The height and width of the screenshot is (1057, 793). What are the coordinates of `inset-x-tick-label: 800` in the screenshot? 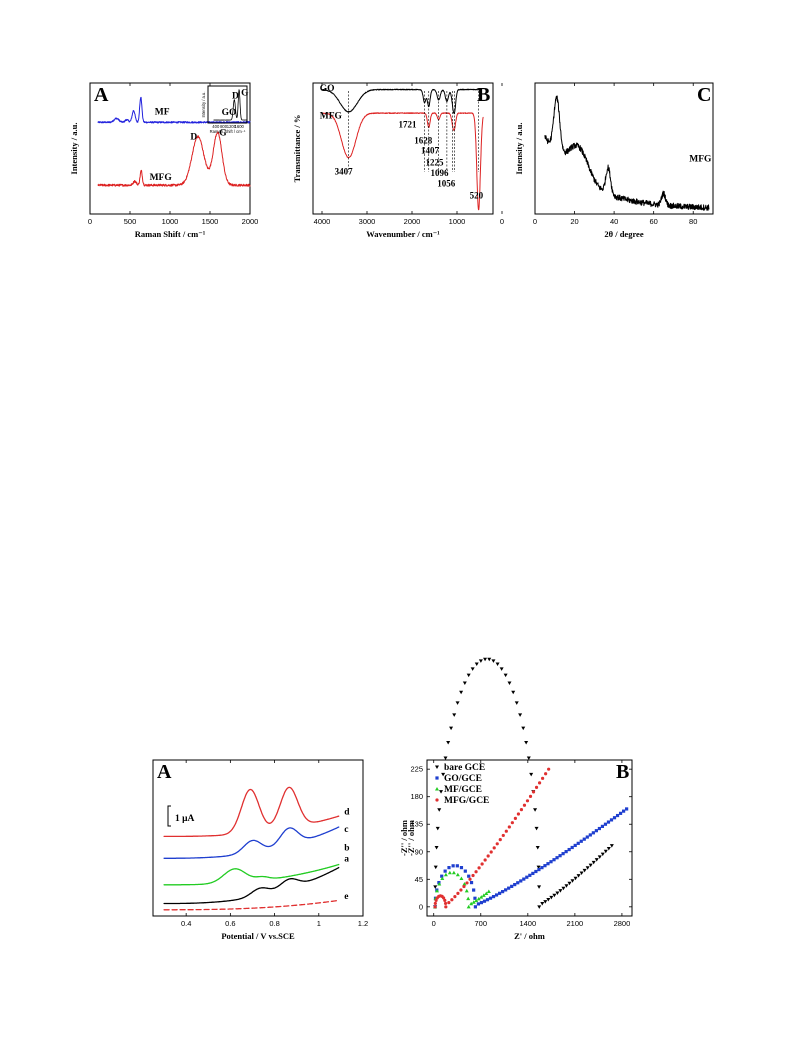 It's located at (224, 126).